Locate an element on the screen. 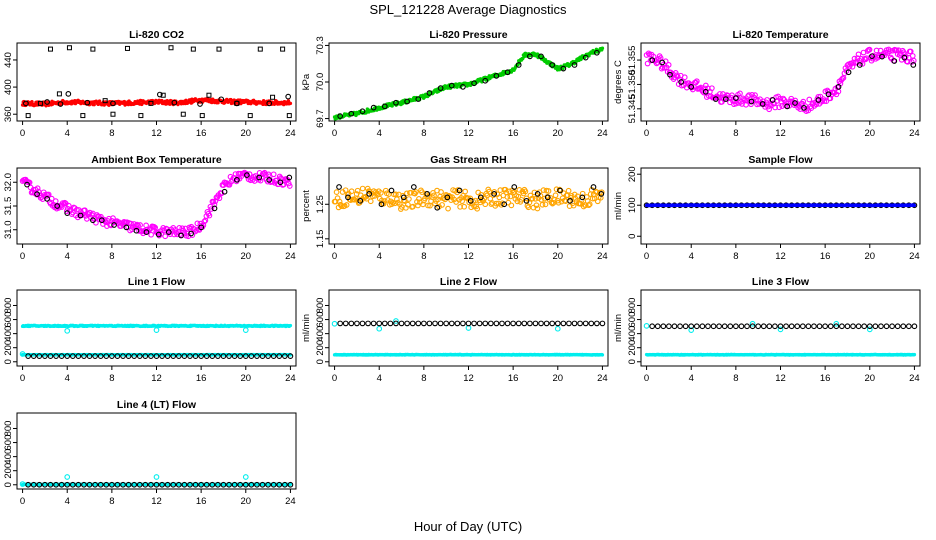 The width and height of the screenshot is (936, 540). panel-title: Li-820 Temperature is located at coordinates (780, 35).